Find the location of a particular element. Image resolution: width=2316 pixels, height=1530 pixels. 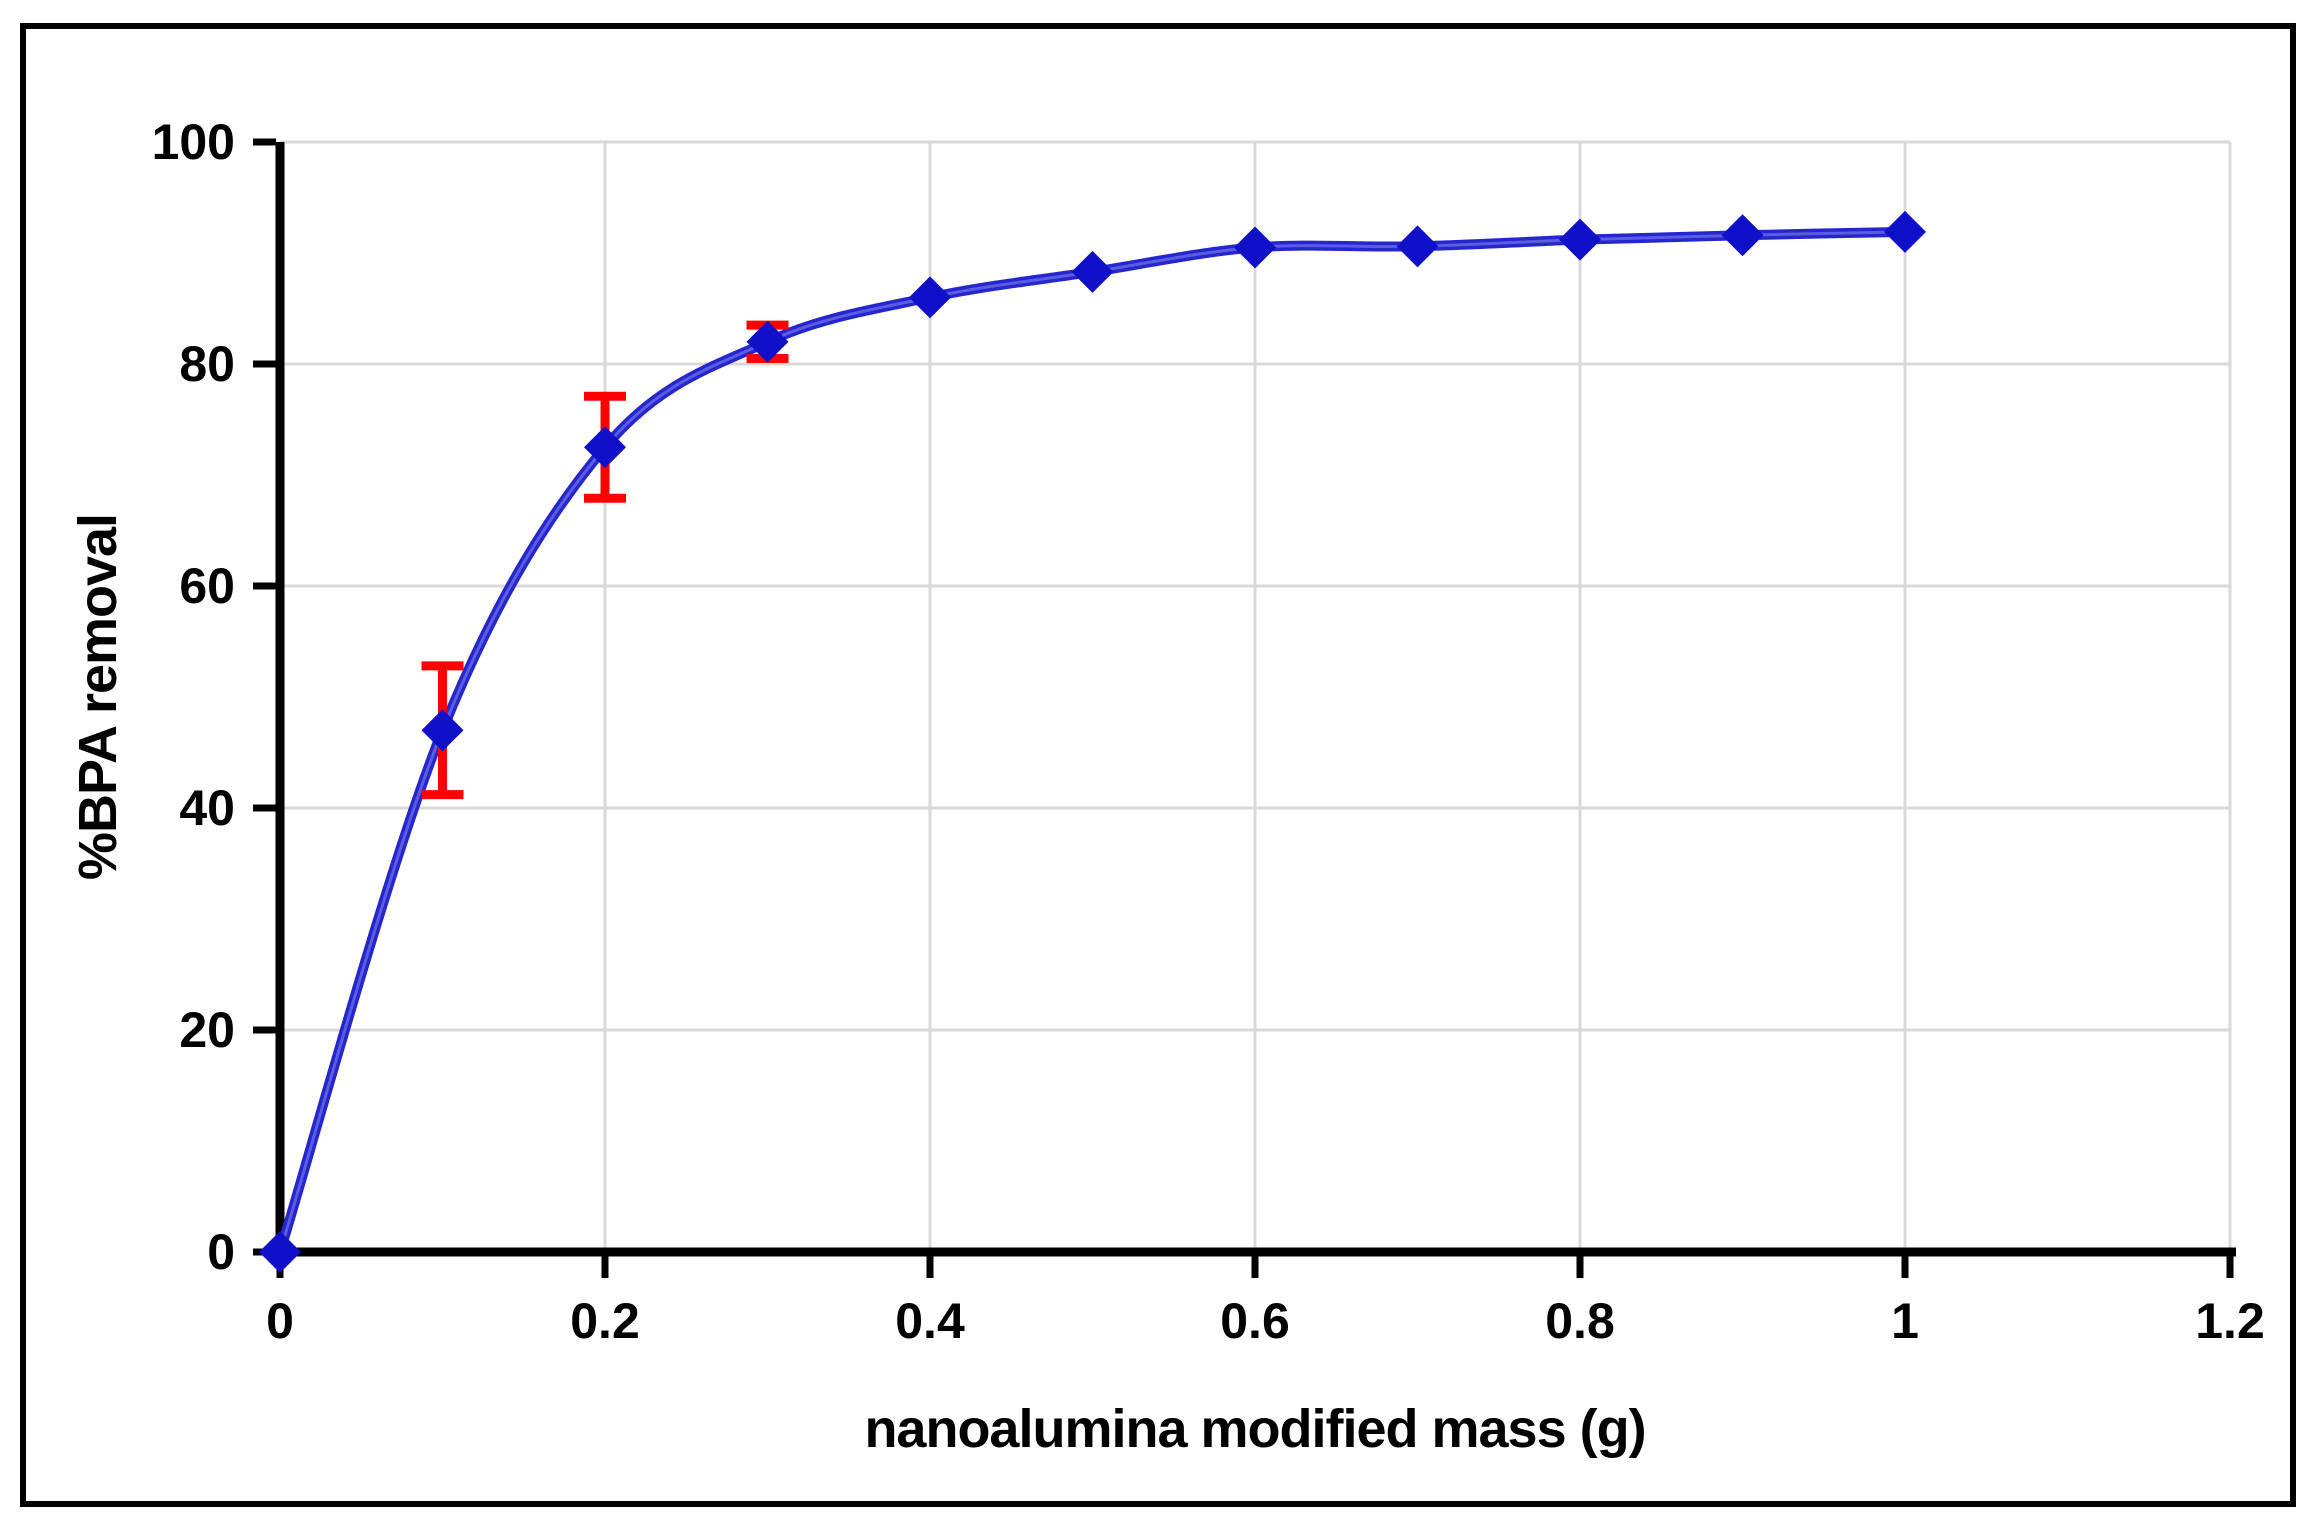

x-tick-label: 0.4 is located at coordinates (930, 1321).